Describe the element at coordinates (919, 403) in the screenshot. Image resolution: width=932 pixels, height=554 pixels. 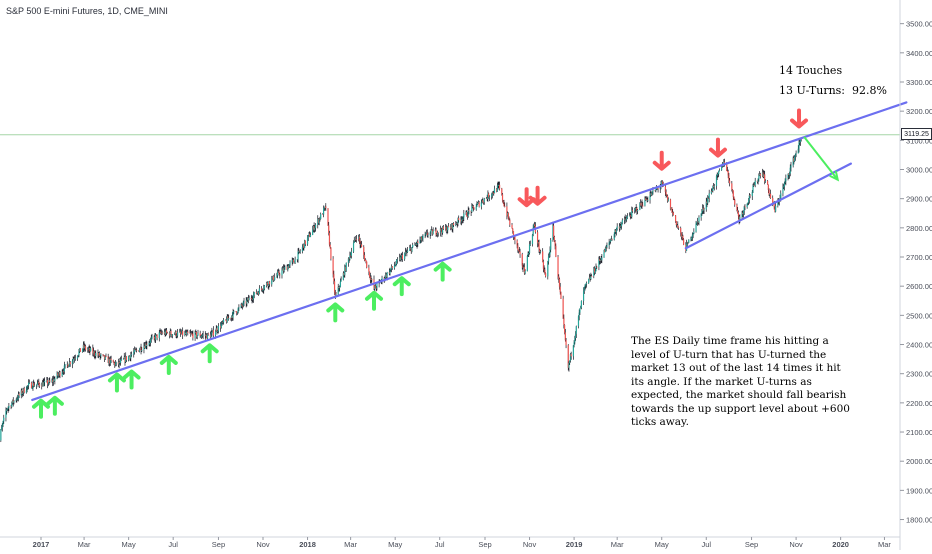
I see `y-tick-label: 2200.00` at that location.